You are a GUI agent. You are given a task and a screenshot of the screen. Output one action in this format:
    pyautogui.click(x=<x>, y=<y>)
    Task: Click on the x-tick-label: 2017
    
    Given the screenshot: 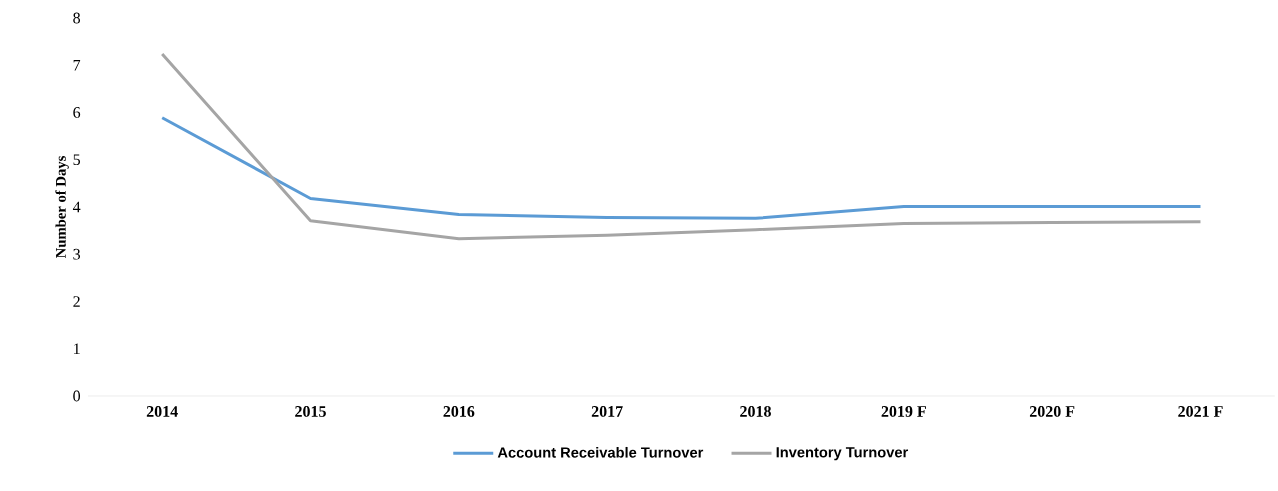 What is the action you would take?
    pyautogui.click(x=607, y=411)
    